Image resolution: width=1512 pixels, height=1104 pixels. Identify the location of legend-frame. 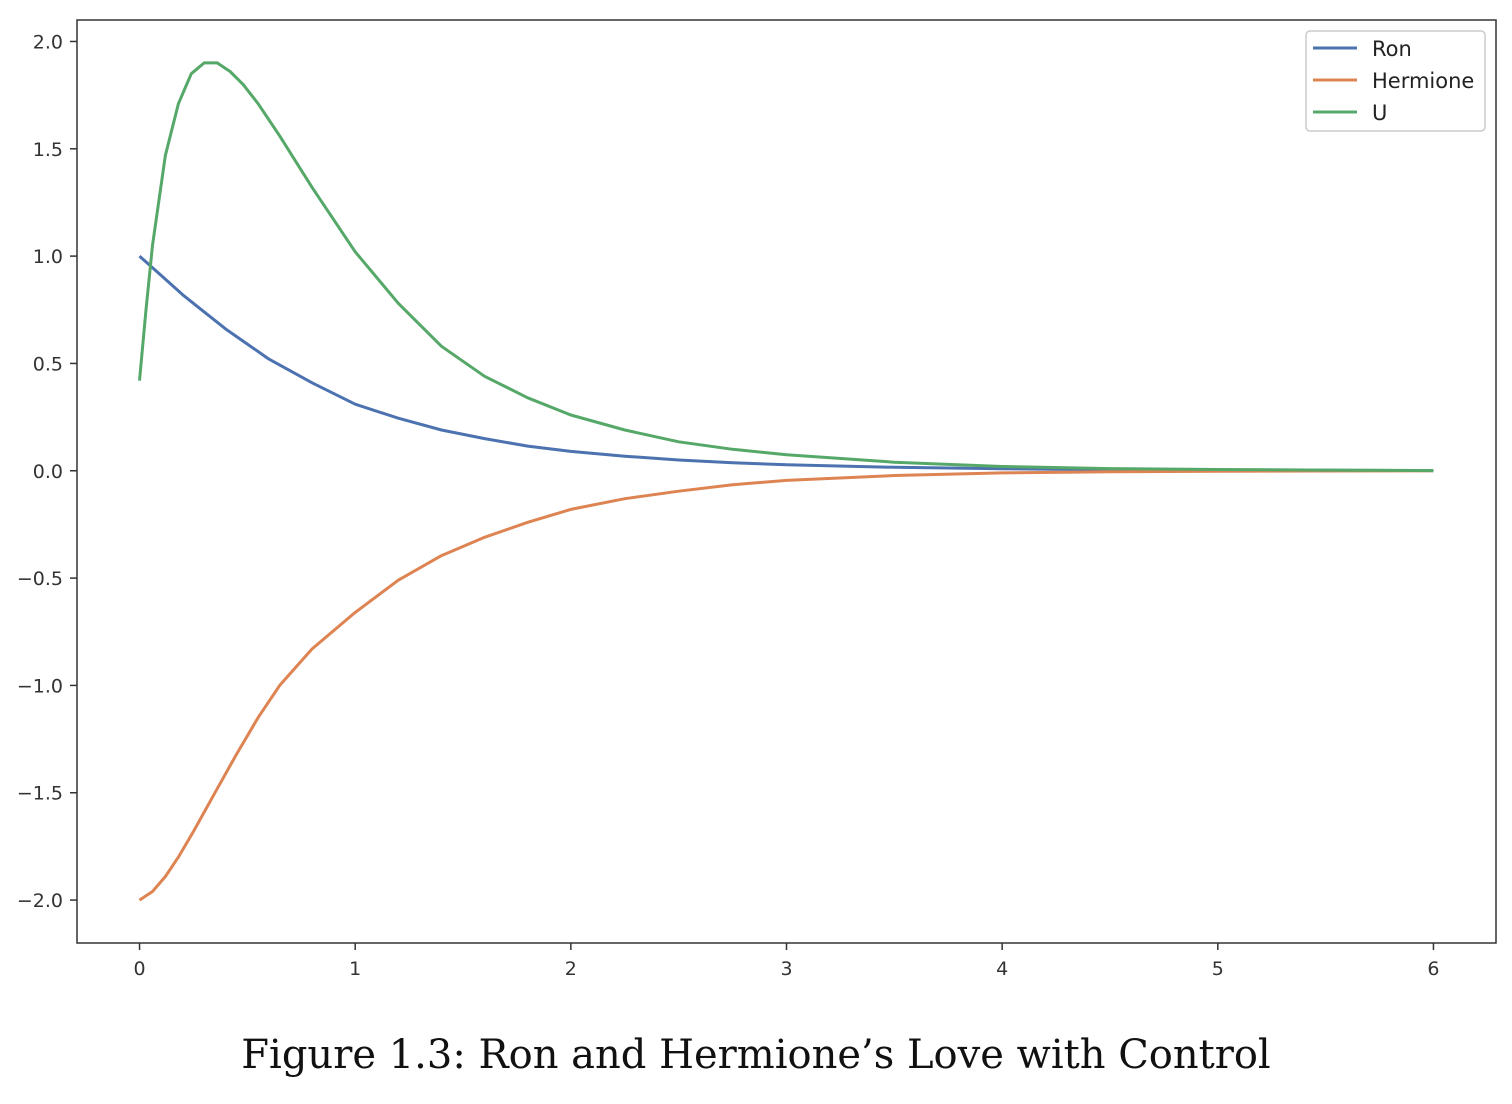
(1395, 81).